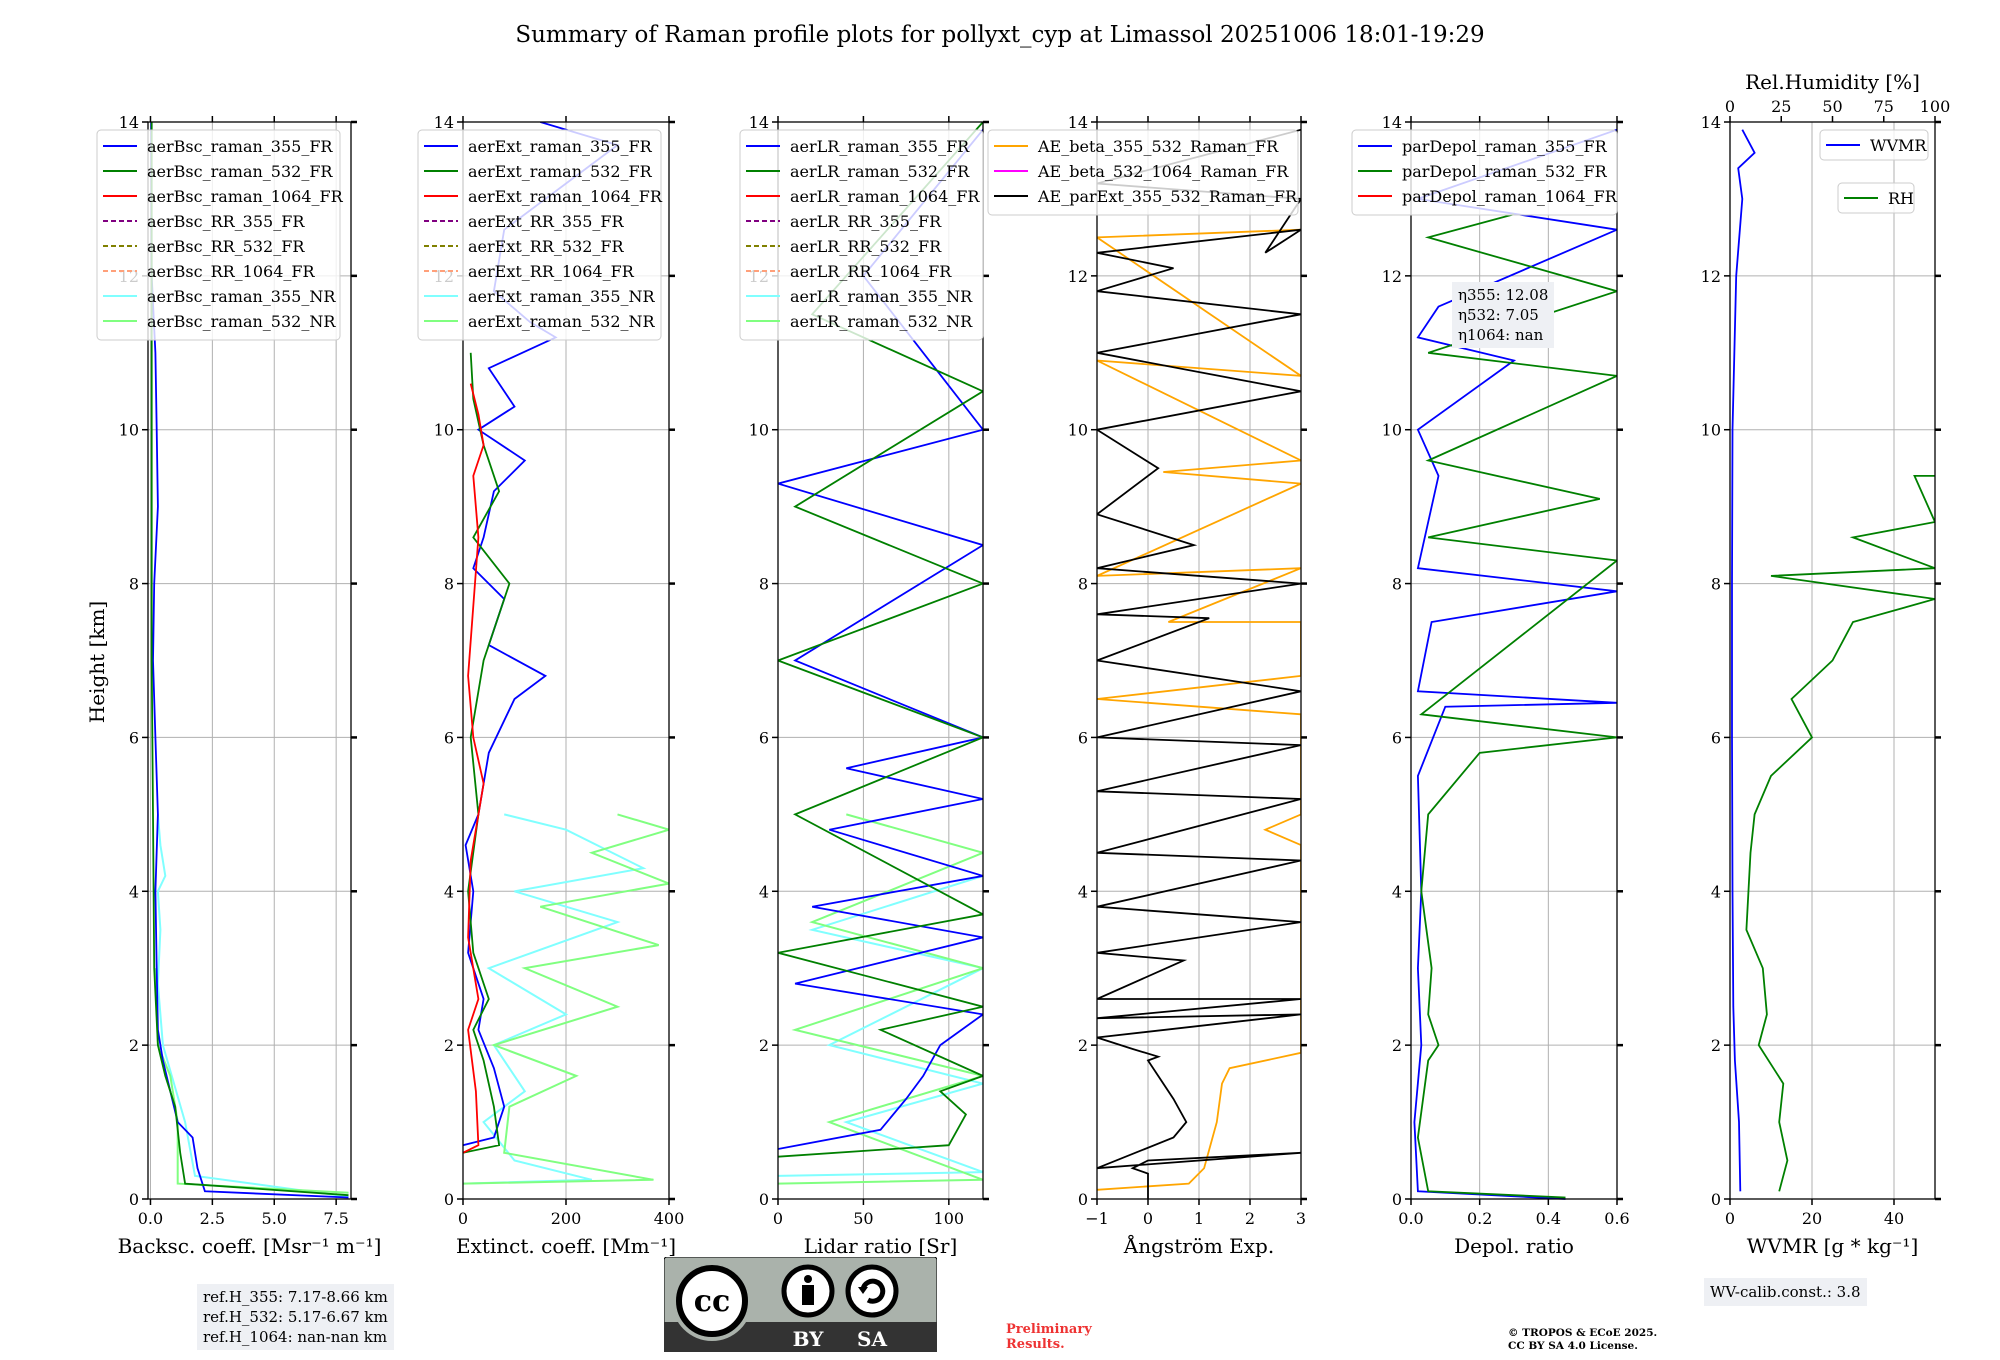  Describe the element at coordinates (560, 171) in the screenshot. I see `legend-entry: aerExt_raman_532_FR` at that location.